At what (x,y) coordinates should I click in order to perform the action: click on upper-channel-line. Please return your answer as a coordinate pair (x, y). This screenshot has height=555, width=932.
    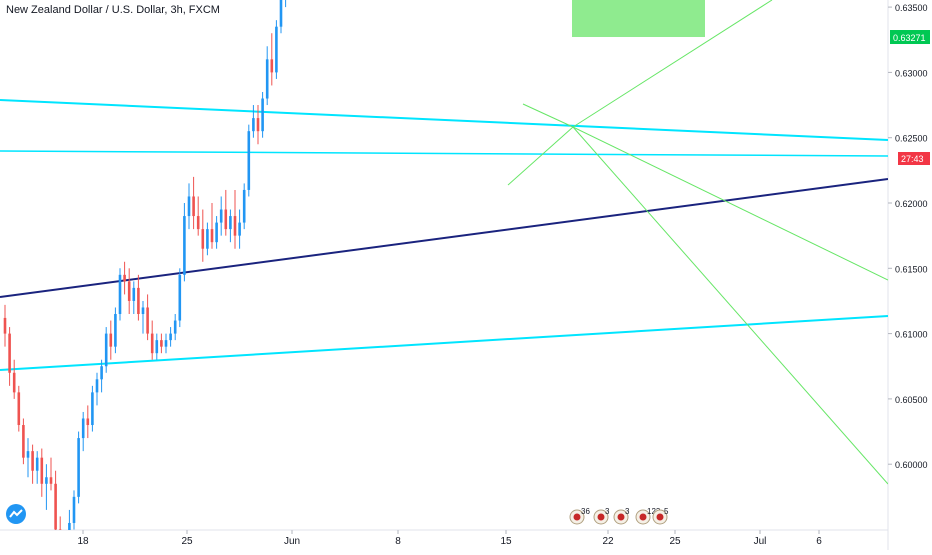
    Looking at the image, I should click on (444, 120).